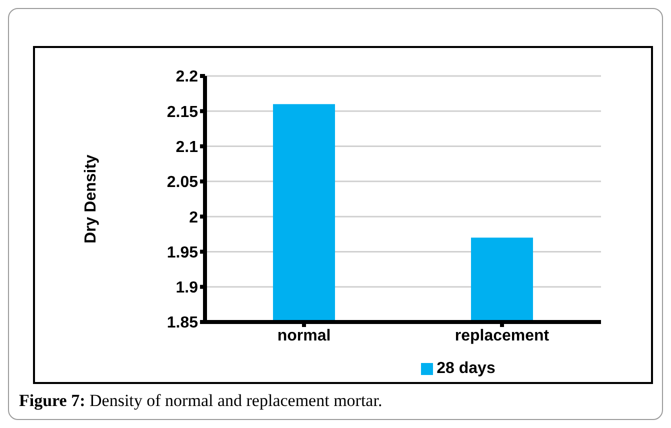  I want to click on y-tick-label: 2.2, so click(187, 77).